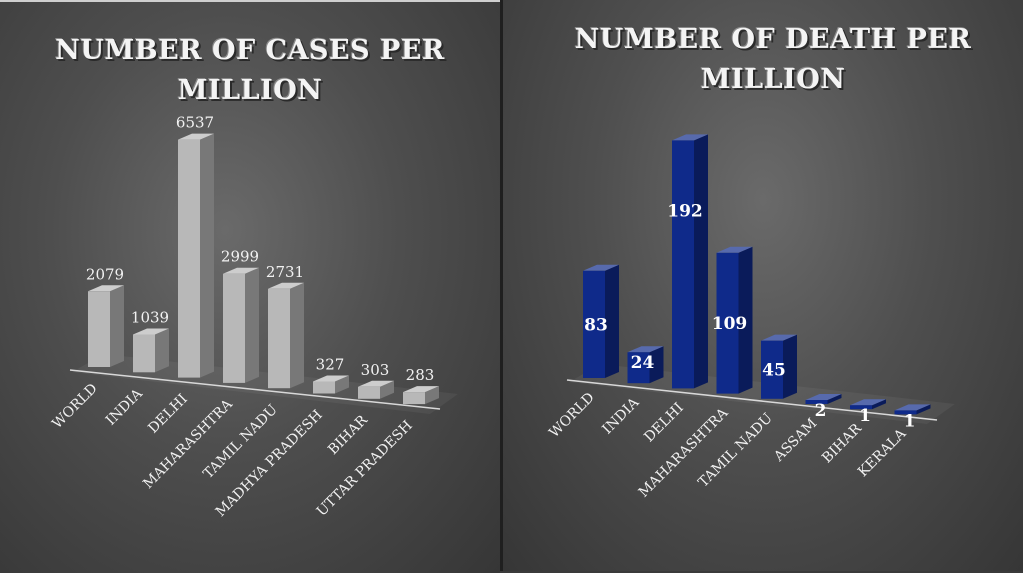 Image resolution: width=1023 pixels, height=573 pixels. What do you see at coordinates (330, 365) in the screenshot?
I see `data-label: 327` at bounding box center [330, 365].